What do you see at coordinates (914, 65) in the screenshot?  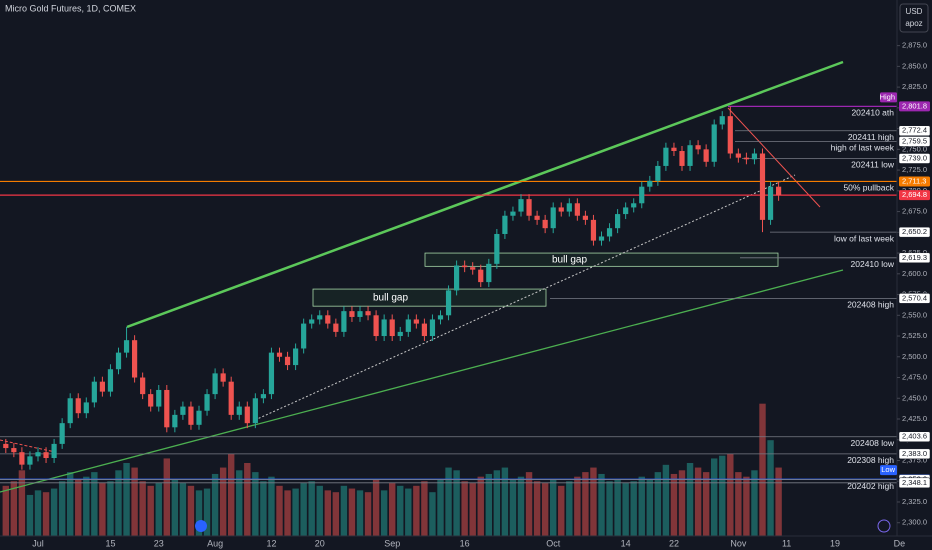 I see `y-tick-label: 2,850.0` at bounding box center [914, 65].